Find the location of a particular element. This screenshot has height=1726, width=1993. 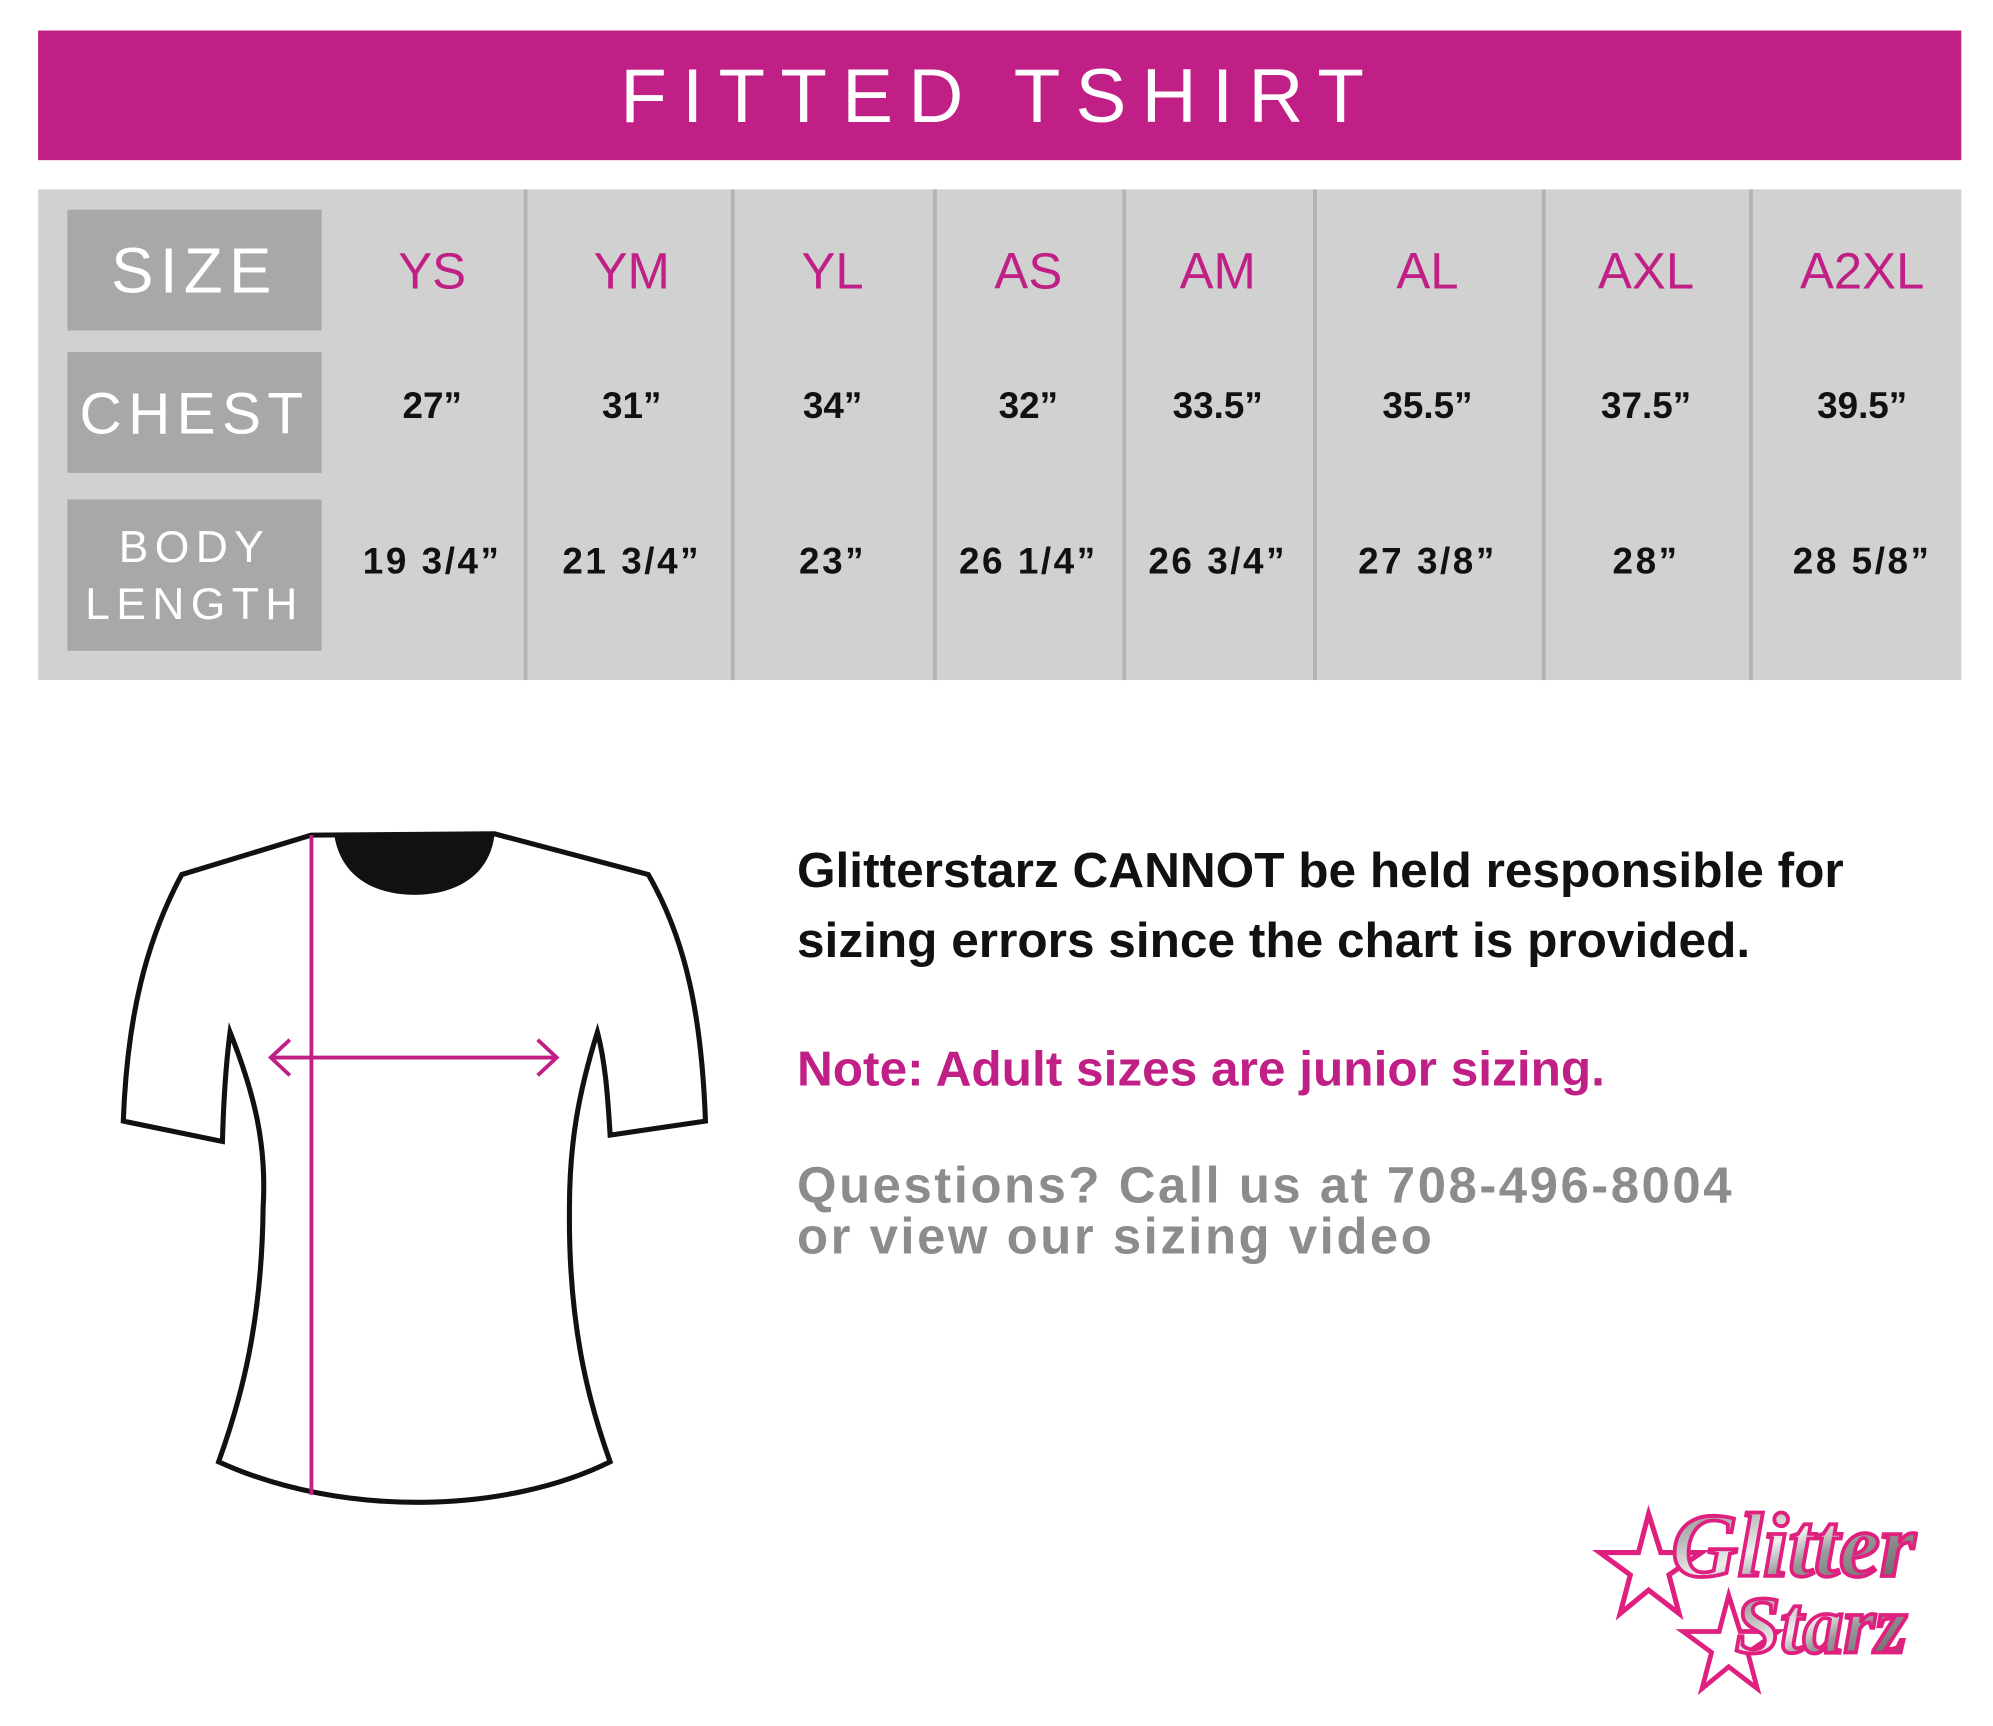

size-header-cell: AL is located at coordinates (1427, 272).